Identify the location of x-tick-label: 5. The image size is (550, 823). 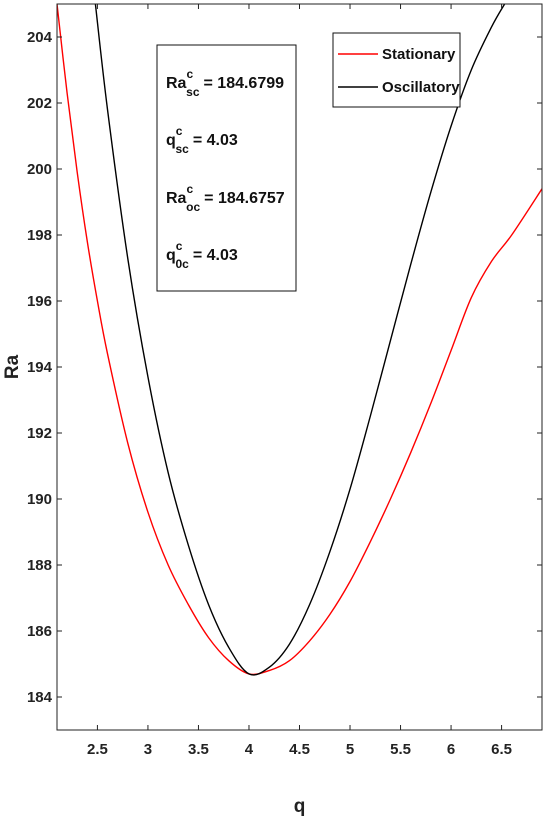
(350, 749).